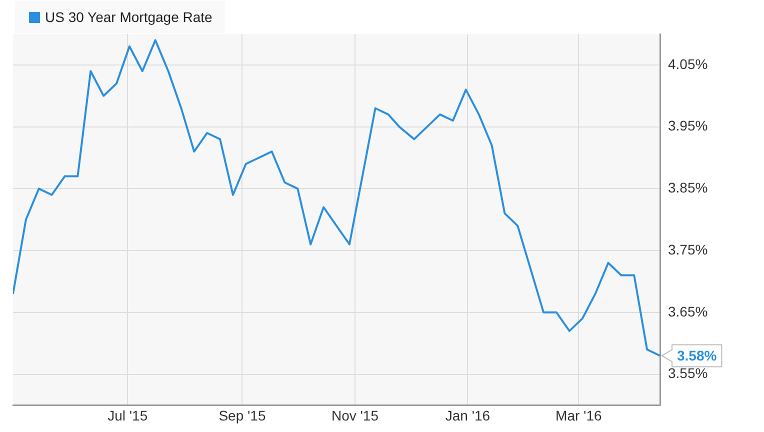  Describe the element at coordinates (688, 126) in the screenshot. I see `y-tick-label: 3.95%` at that location.